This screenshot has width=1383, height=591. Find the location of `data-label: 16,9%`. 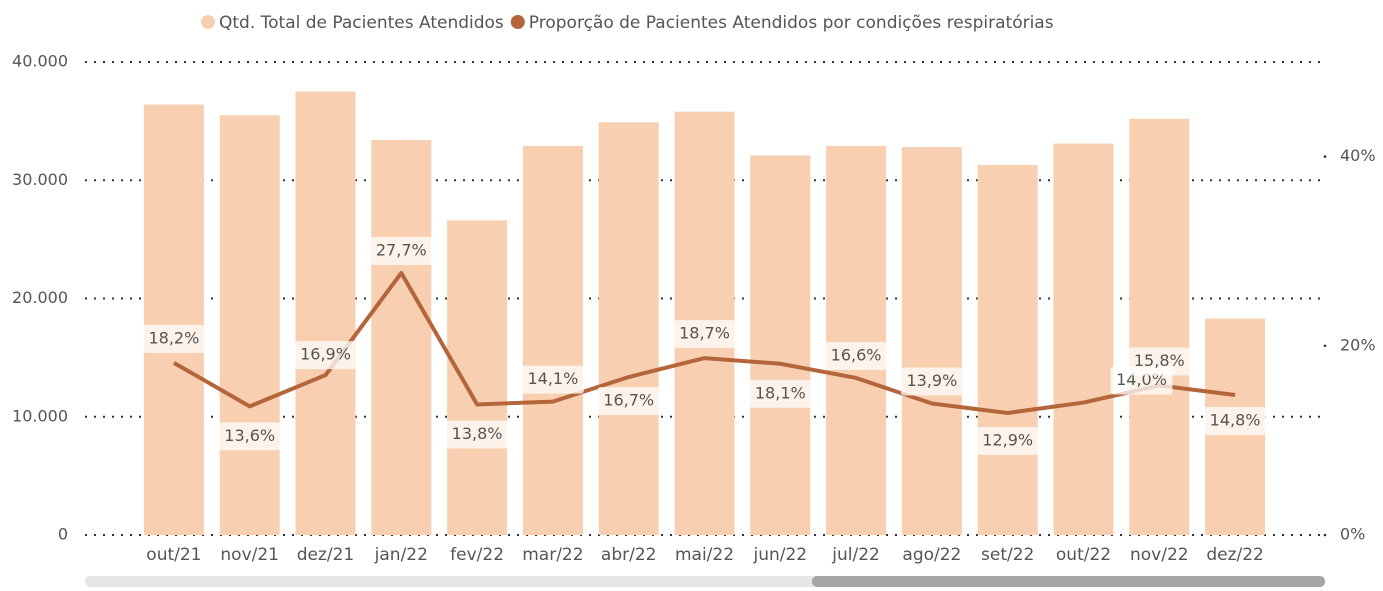

data-label: 16,9% is located at coordinates (325, 354).